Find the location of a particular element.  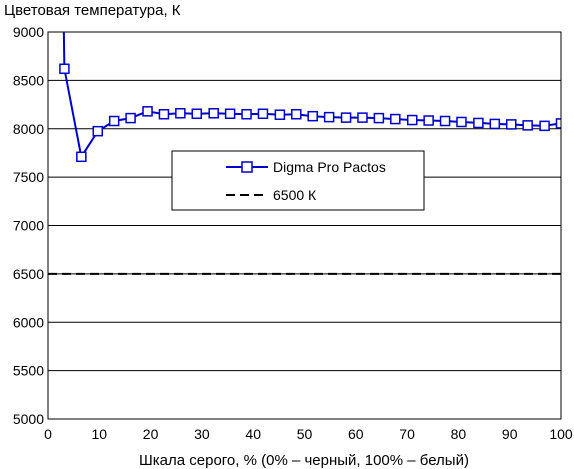

y-tick-label: 6000 is located at coordinates (28, 322).